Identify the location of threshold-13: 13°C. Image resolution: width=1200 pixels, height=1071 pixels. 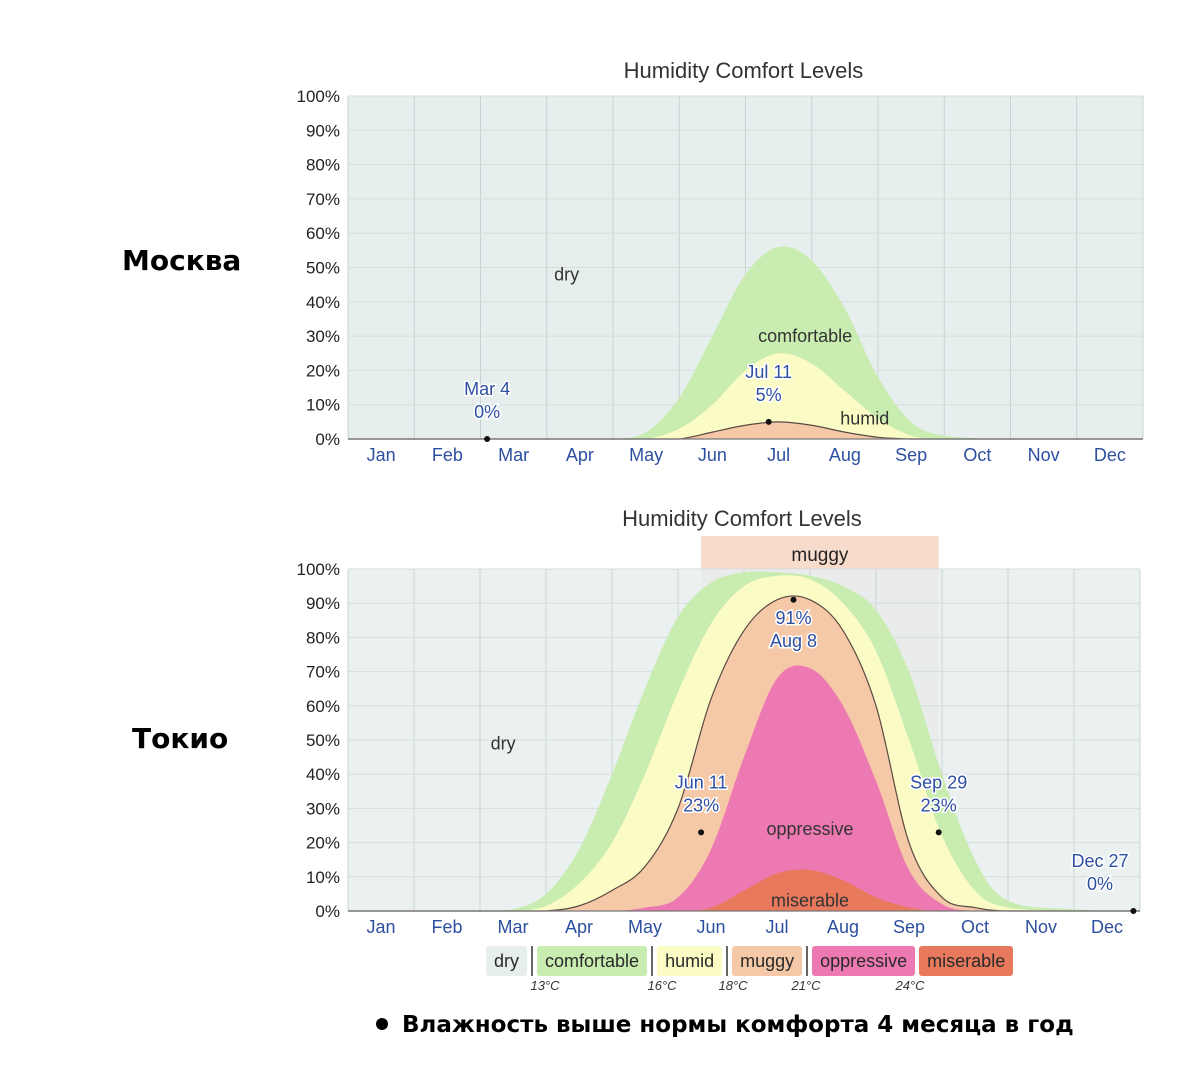
(545, 985).